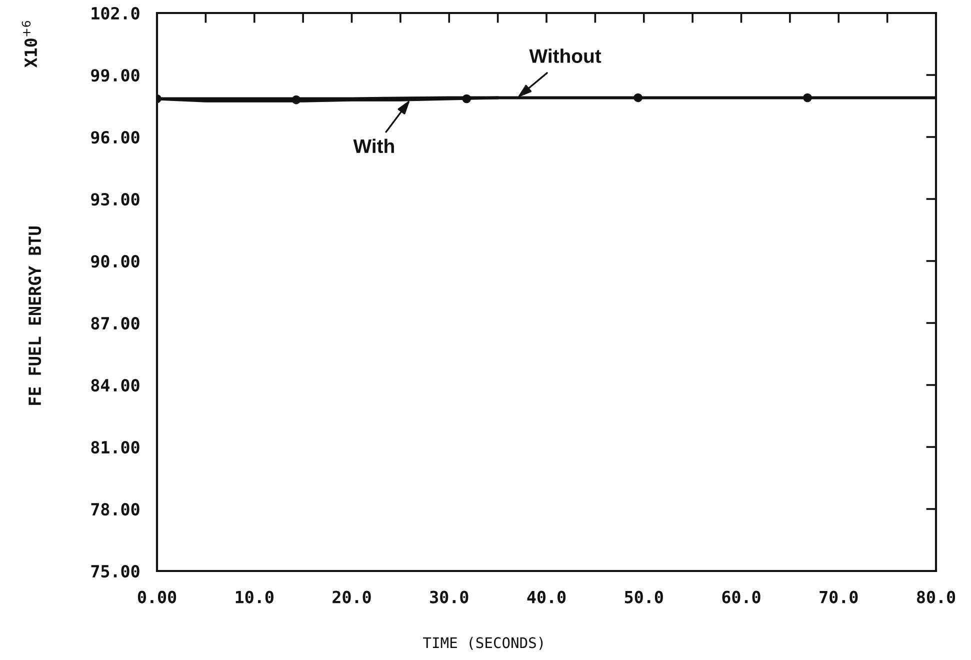  What do you see at coordinates (741, 597) in the screenshot?
I see `x-tick-label: 60.0` at bounding box center [741, 597].